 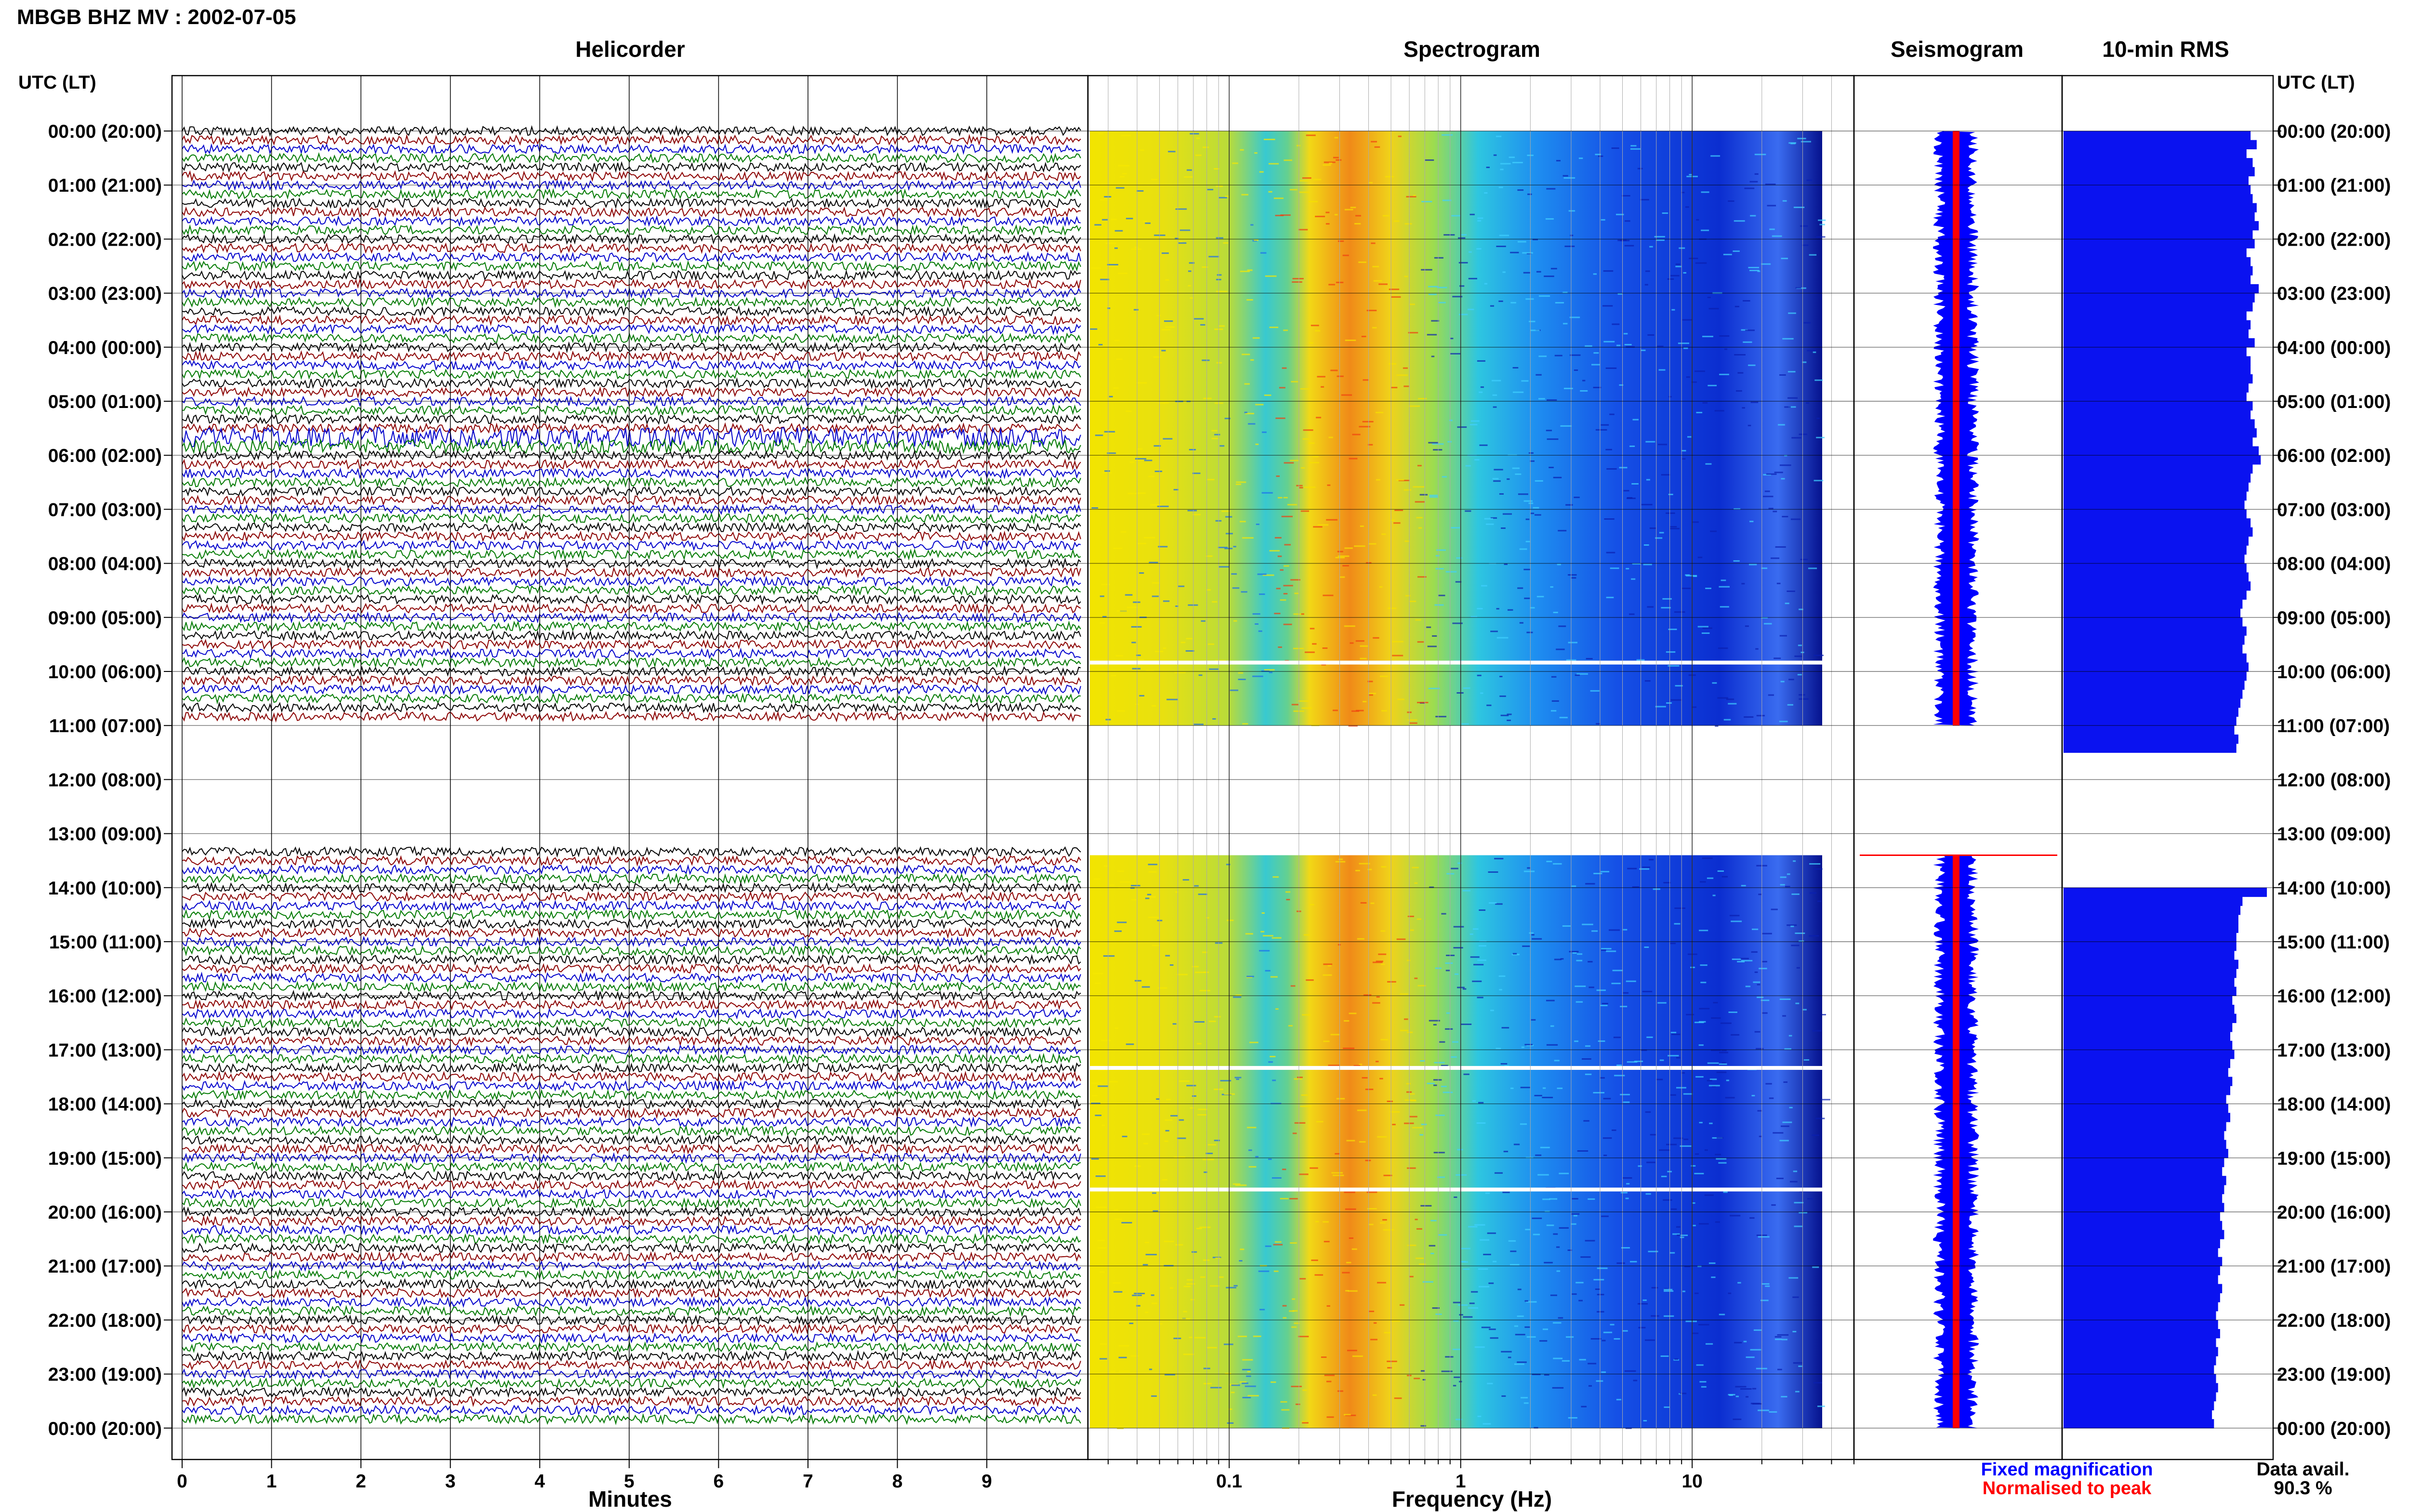 I want to click on time-tick-label-right: 03:00 (23:00), so click(x=2334, y=294).